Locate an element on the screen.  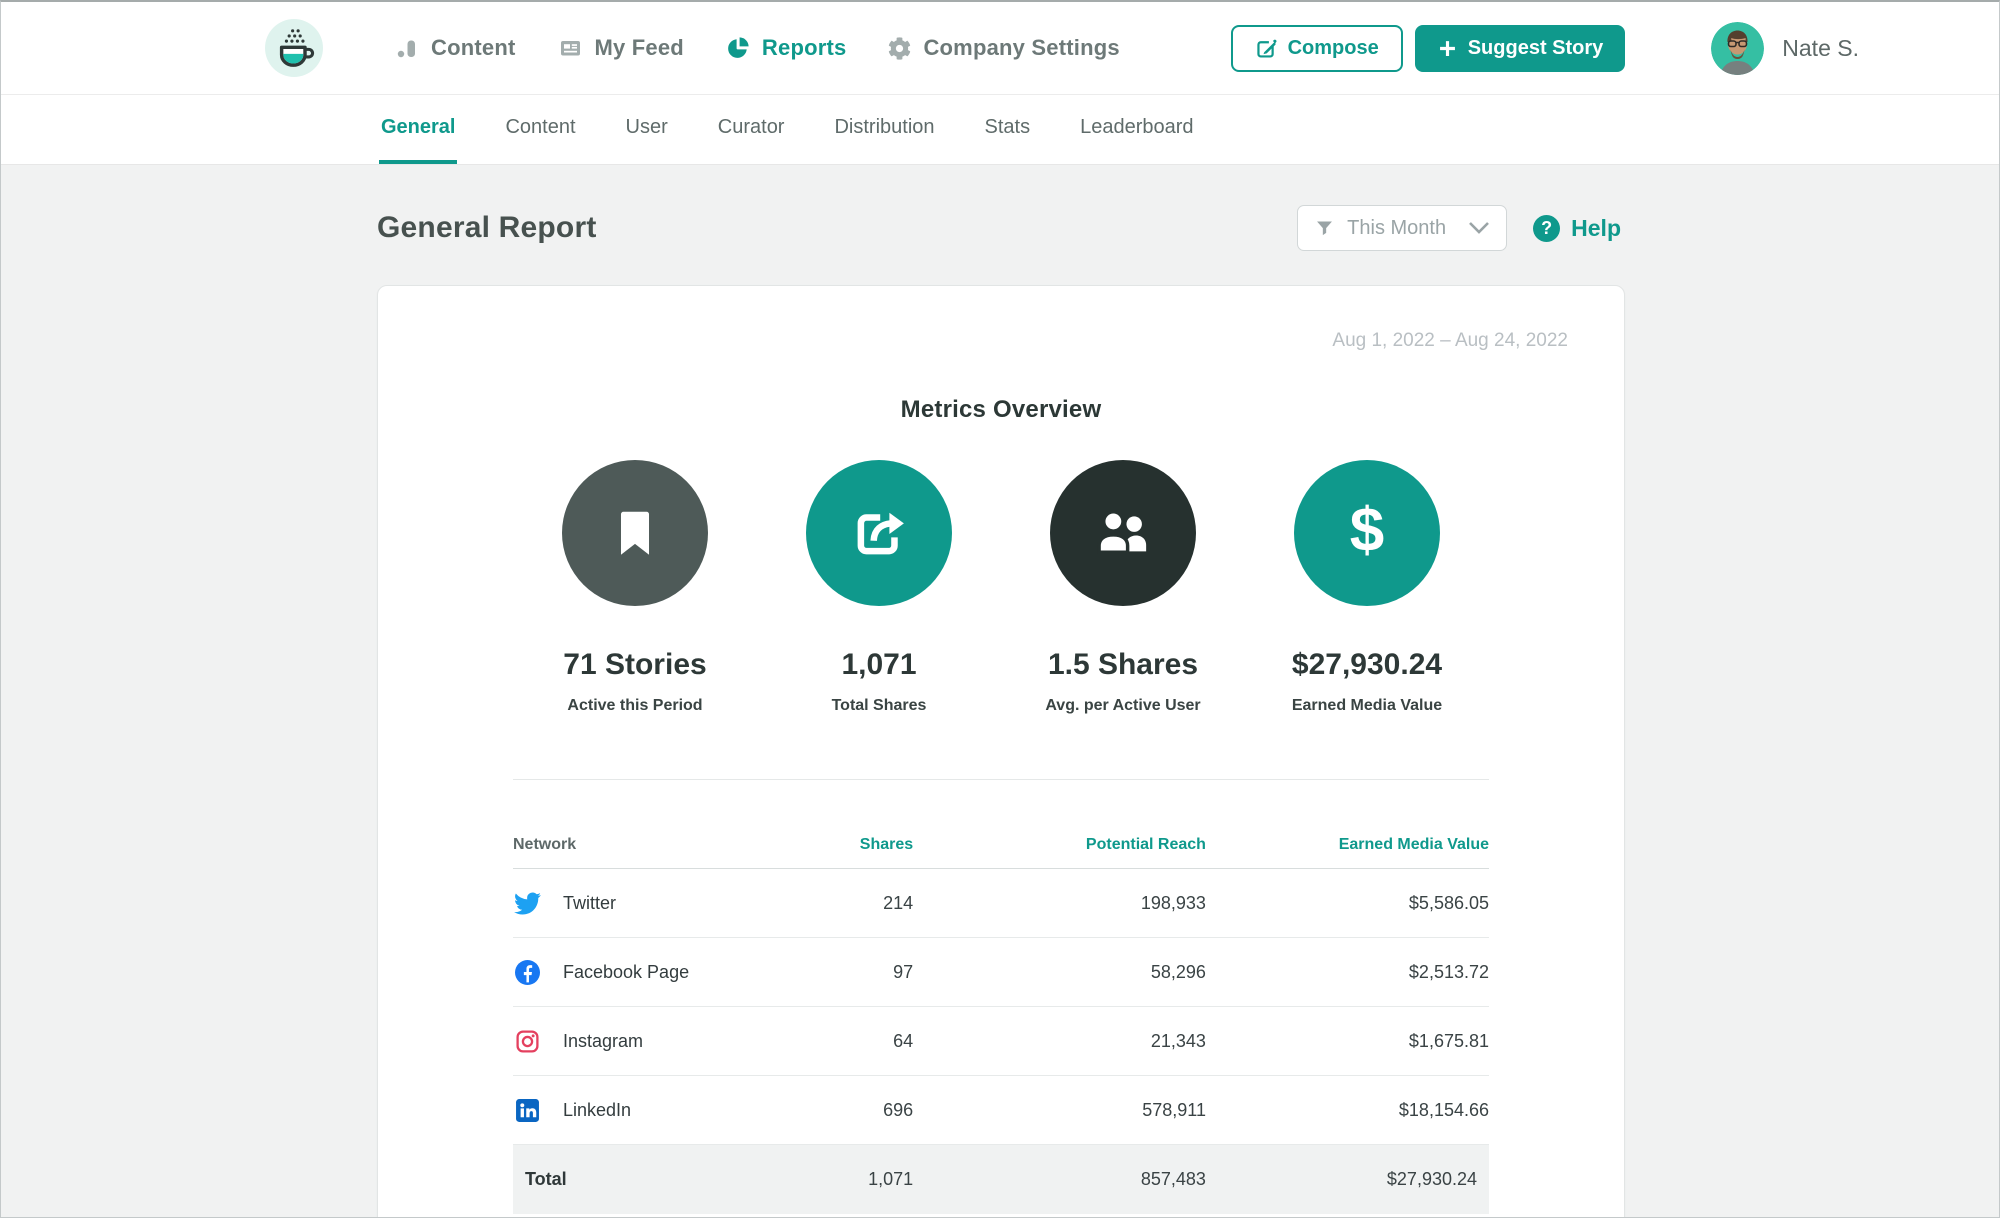
tab-general: General is located at coordinates (418, 129).